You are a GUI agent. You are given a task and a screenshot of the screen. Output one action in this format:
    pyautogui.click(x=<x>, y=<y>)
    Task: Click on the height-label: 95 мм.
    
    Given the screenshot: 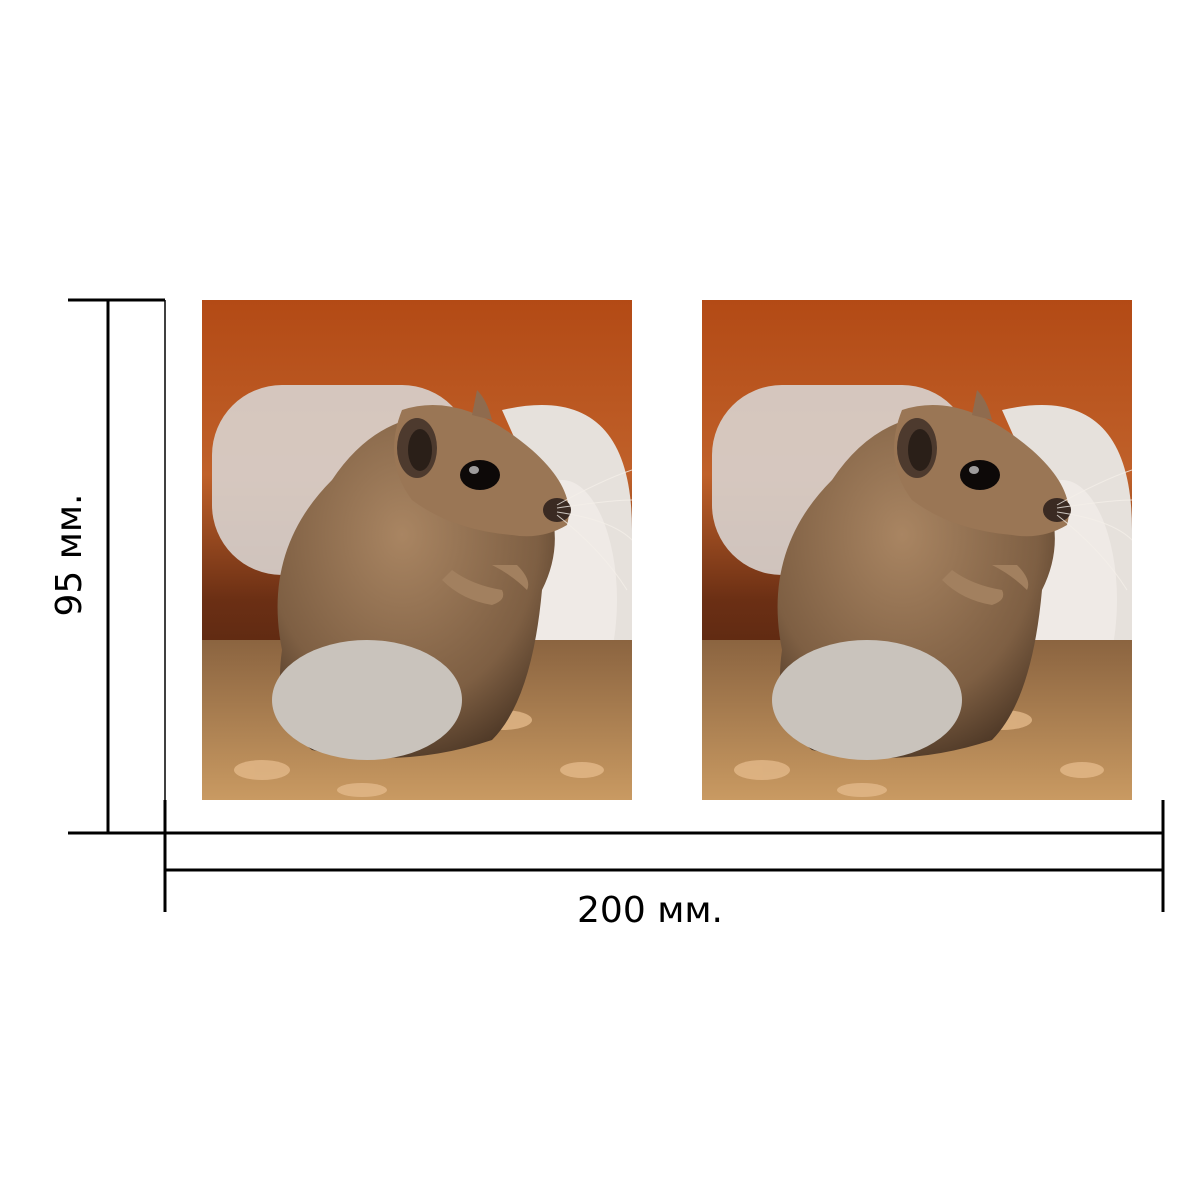 What is the action you would take?
    pyautogui.click(x=69, y=555)
    